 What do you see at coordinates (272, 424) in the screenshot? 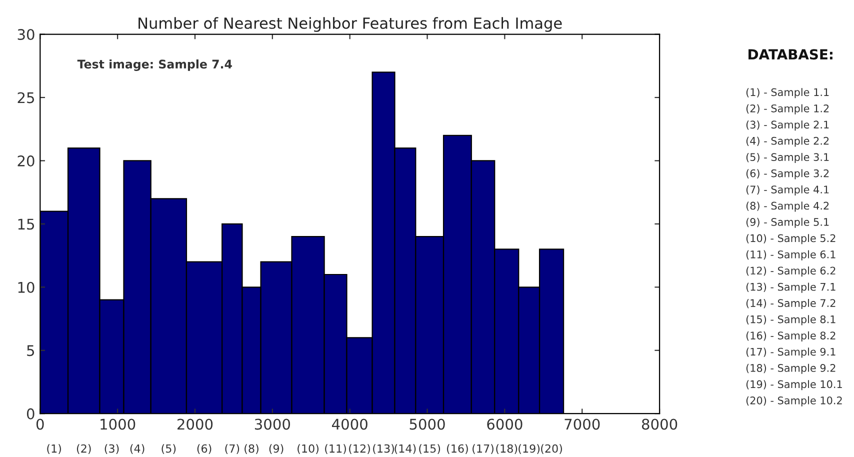
I see `x-tick-label: 3000` at bounding box center [272, 424].